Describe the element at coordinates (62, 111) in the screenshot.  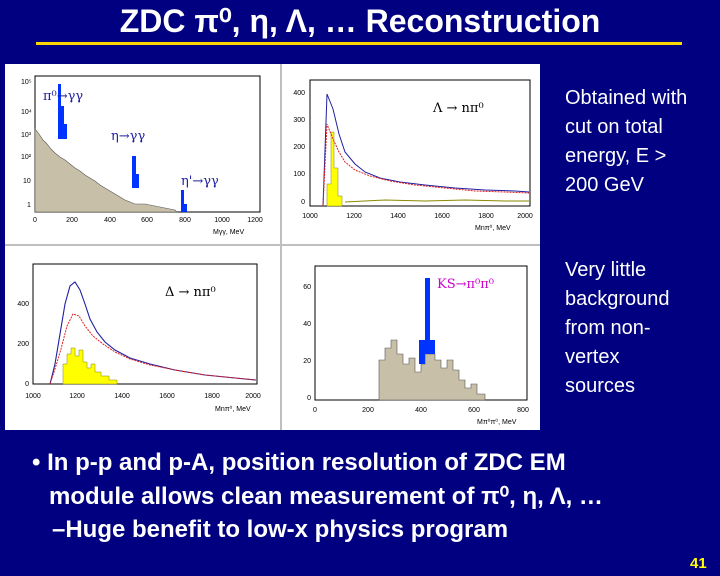
I see `gg-pi0-peak` at that location.